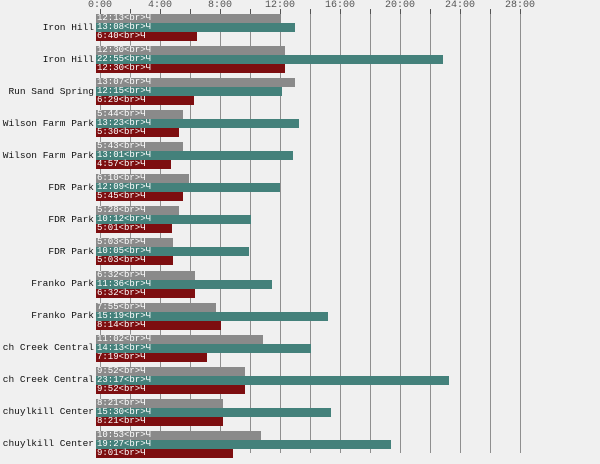 The width and height of the screenshot is (600, 464). Describe the element at coordinates (121, 132) in the screenshot. I see `bar-value-label: 5:30<br>Ч` at that location.